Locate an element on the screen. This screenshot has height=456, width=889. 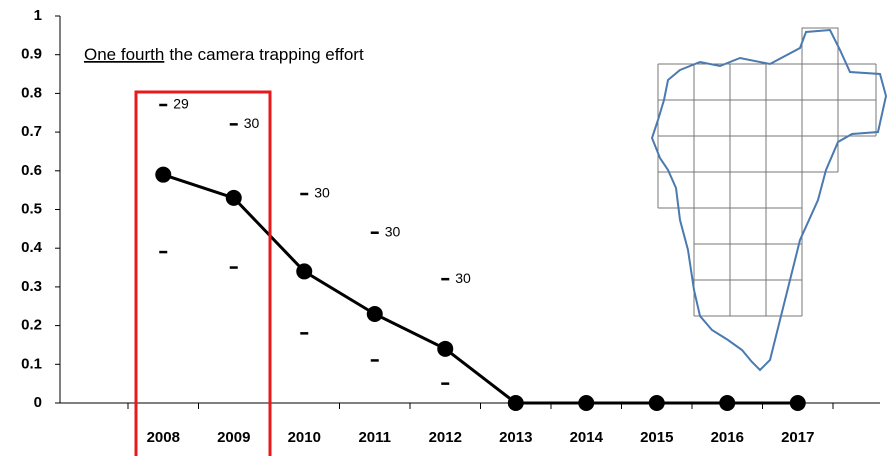
x-tick-label: 2011 is located at coordinates (374, 437).